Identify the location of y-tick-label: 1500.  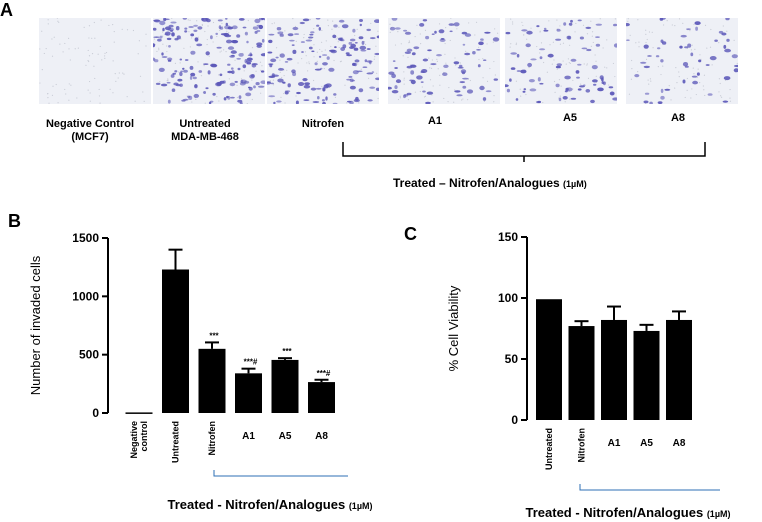
(85, 238).